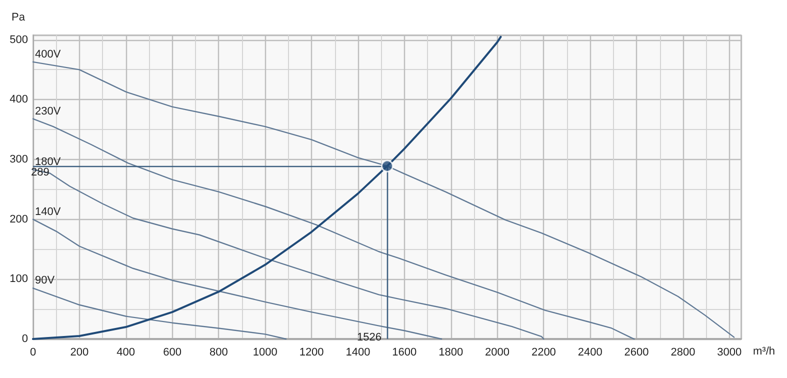 This screenshot has width=787, height=378. I want to click on ref-line-label: 1526, so click(369, 338).